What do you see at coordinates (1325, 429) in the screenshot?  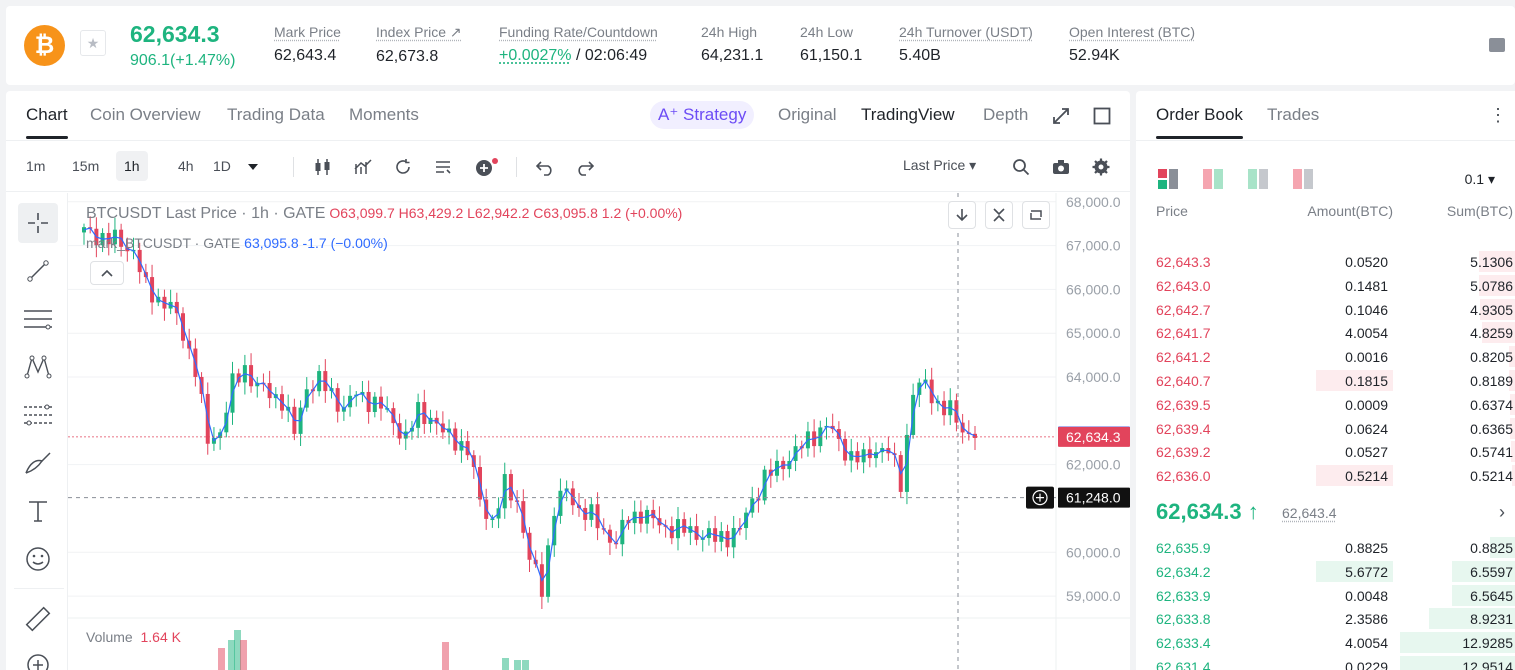 I see `order-book-row: 62,639.4 0.0624 0.6365` at bounding box center [1325, 429].